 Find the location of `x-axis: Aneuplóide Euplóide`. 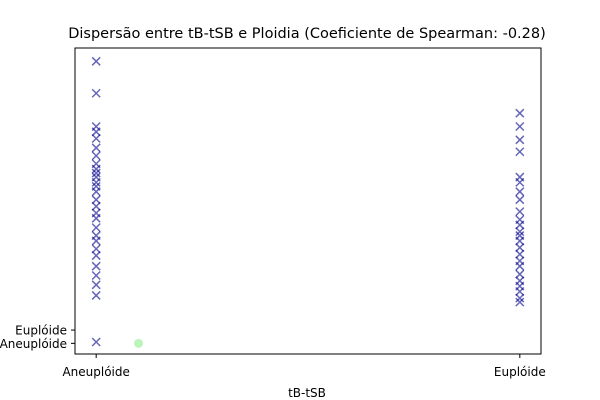

x-axis: Aneuplóide Euplóide is located at coordinates (304, 366).